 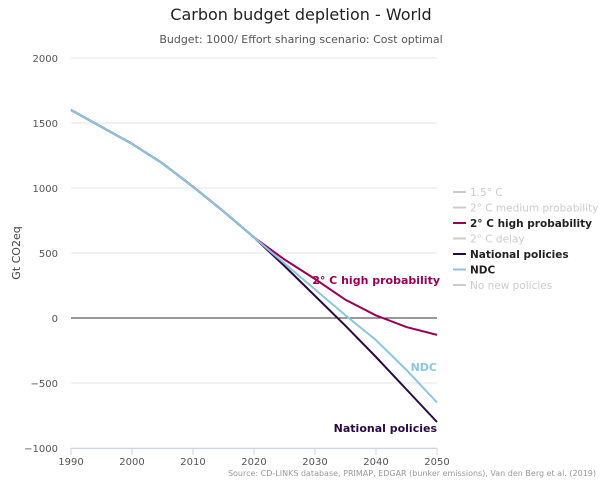 I want to click on y-tick-label: 2000, so click(x=45, y=59).